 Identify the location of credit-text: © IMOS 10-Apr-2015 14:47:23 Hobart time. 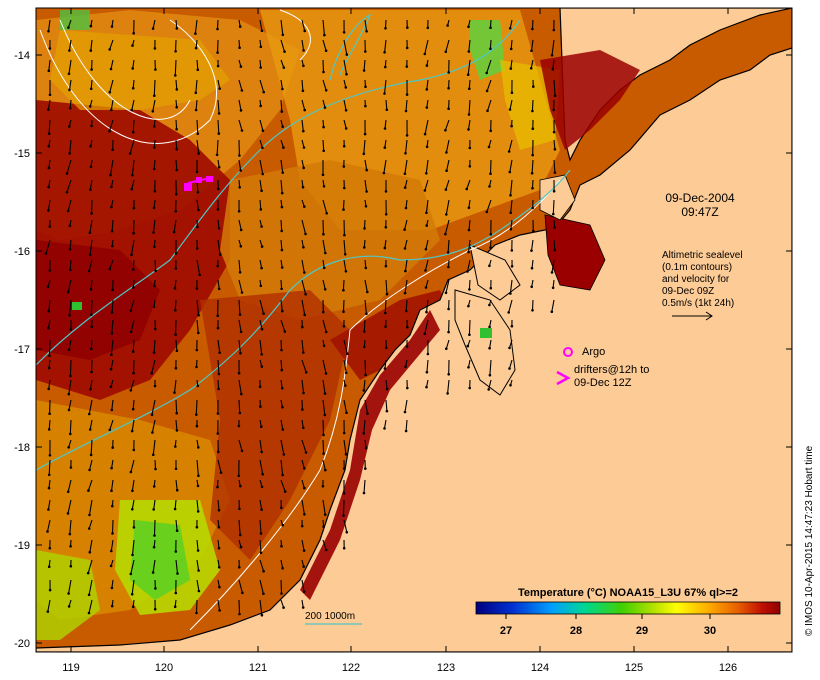
(809, 540).